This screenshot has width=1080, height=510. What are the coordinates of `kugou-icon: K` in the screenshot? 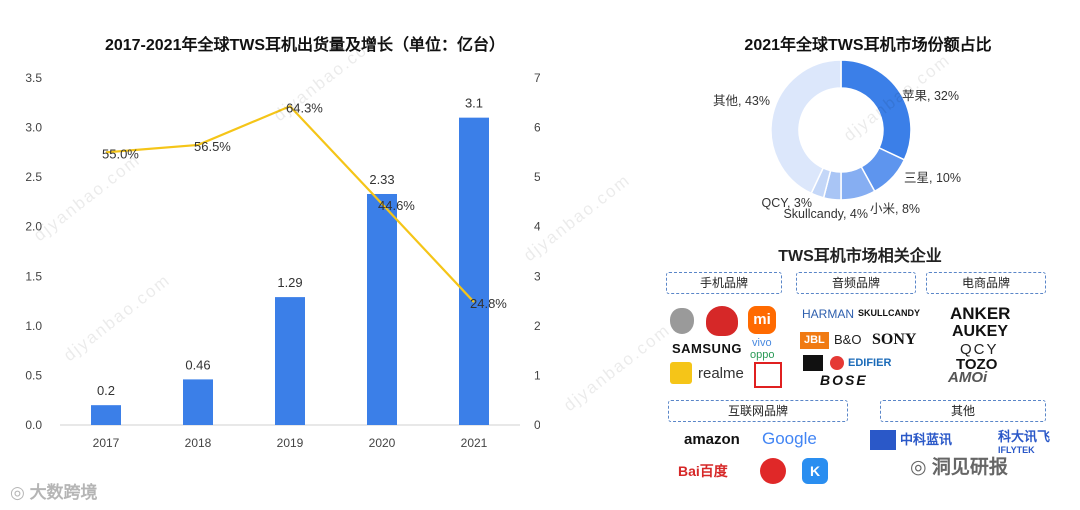 It's located at (815, 471).